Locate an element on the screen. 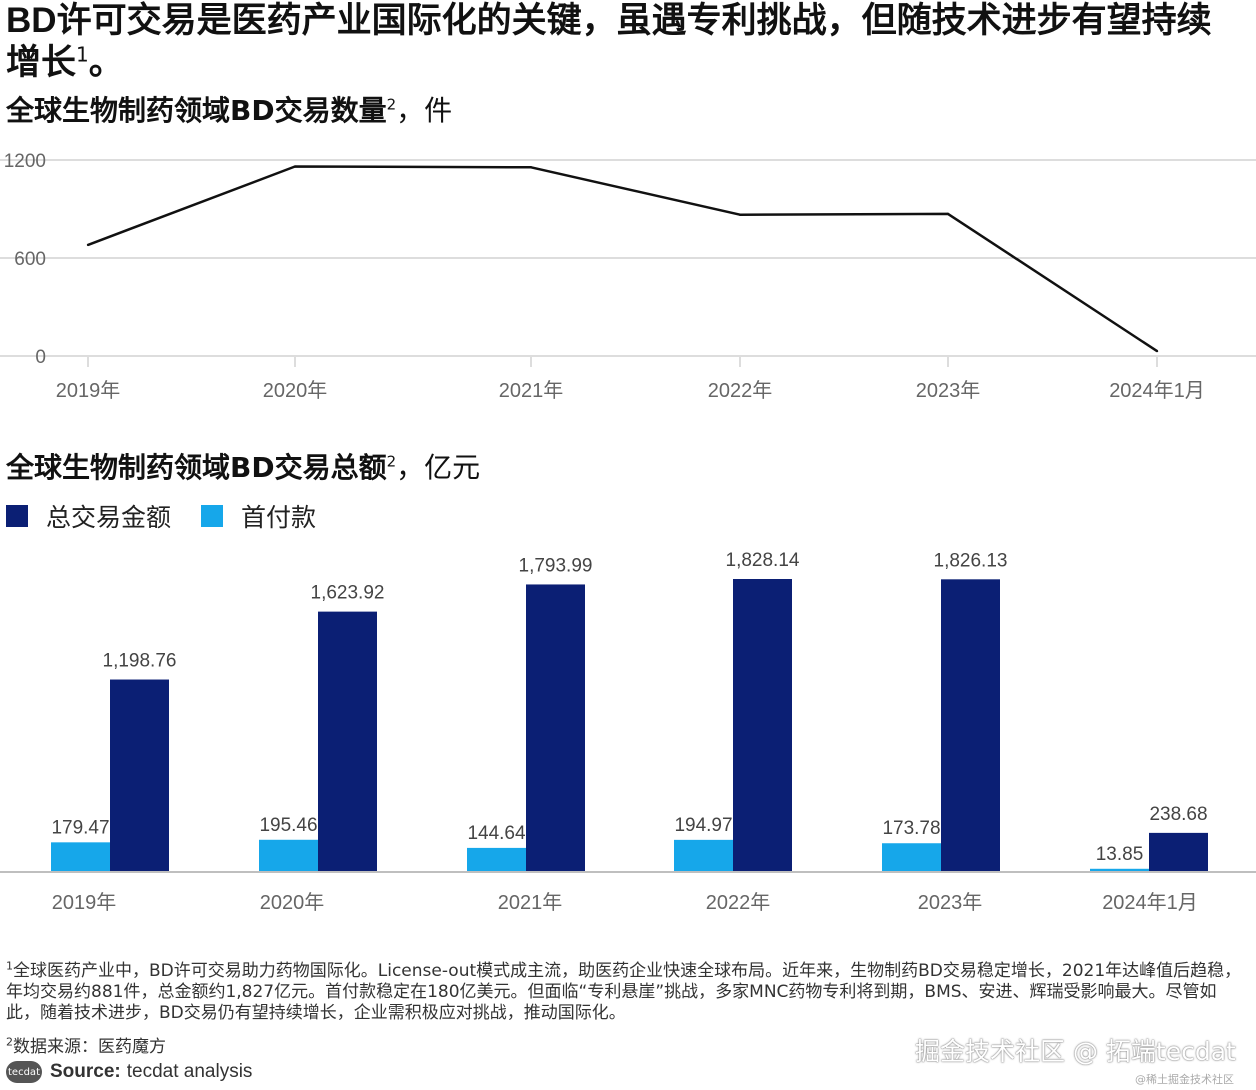 The image size is (1256, 1090). upfront-value-label-1: 195.46 is located at coordinates (288, 825).